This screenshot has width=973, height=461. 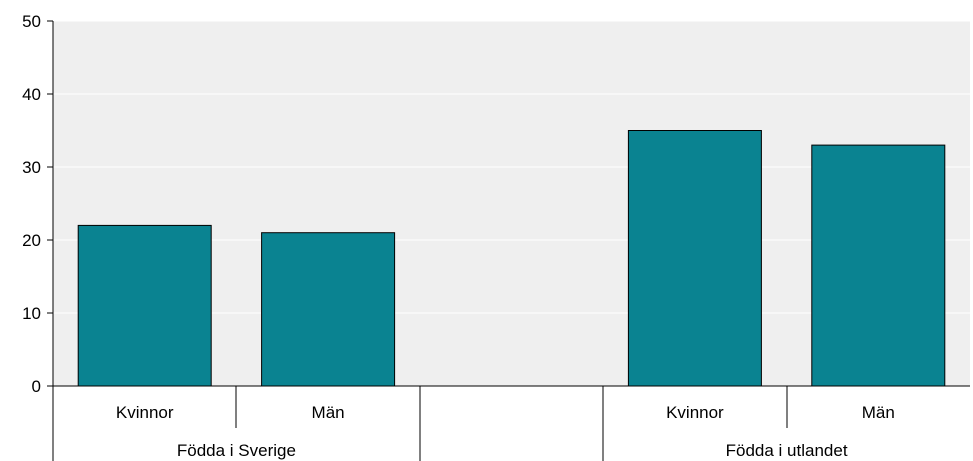 What do you see at coordinates (31, 21) in the screenshot?
I see `y-tick-label: 50` at bounding box center [31, 21].